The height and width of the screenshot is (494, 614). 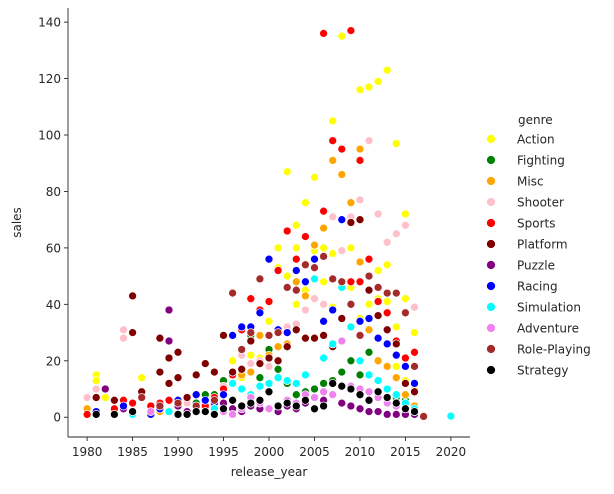 I want to click on y-tick-label: 40, so click(x=53, y=305).